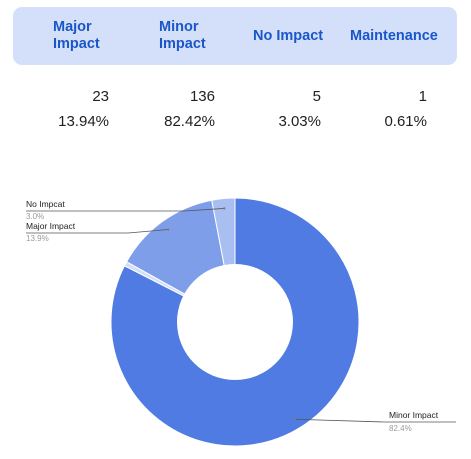 Image resolution: width=471 pixels, height=459 pixels. I want to click on count-minor-impact: 136, so click(202, 96).